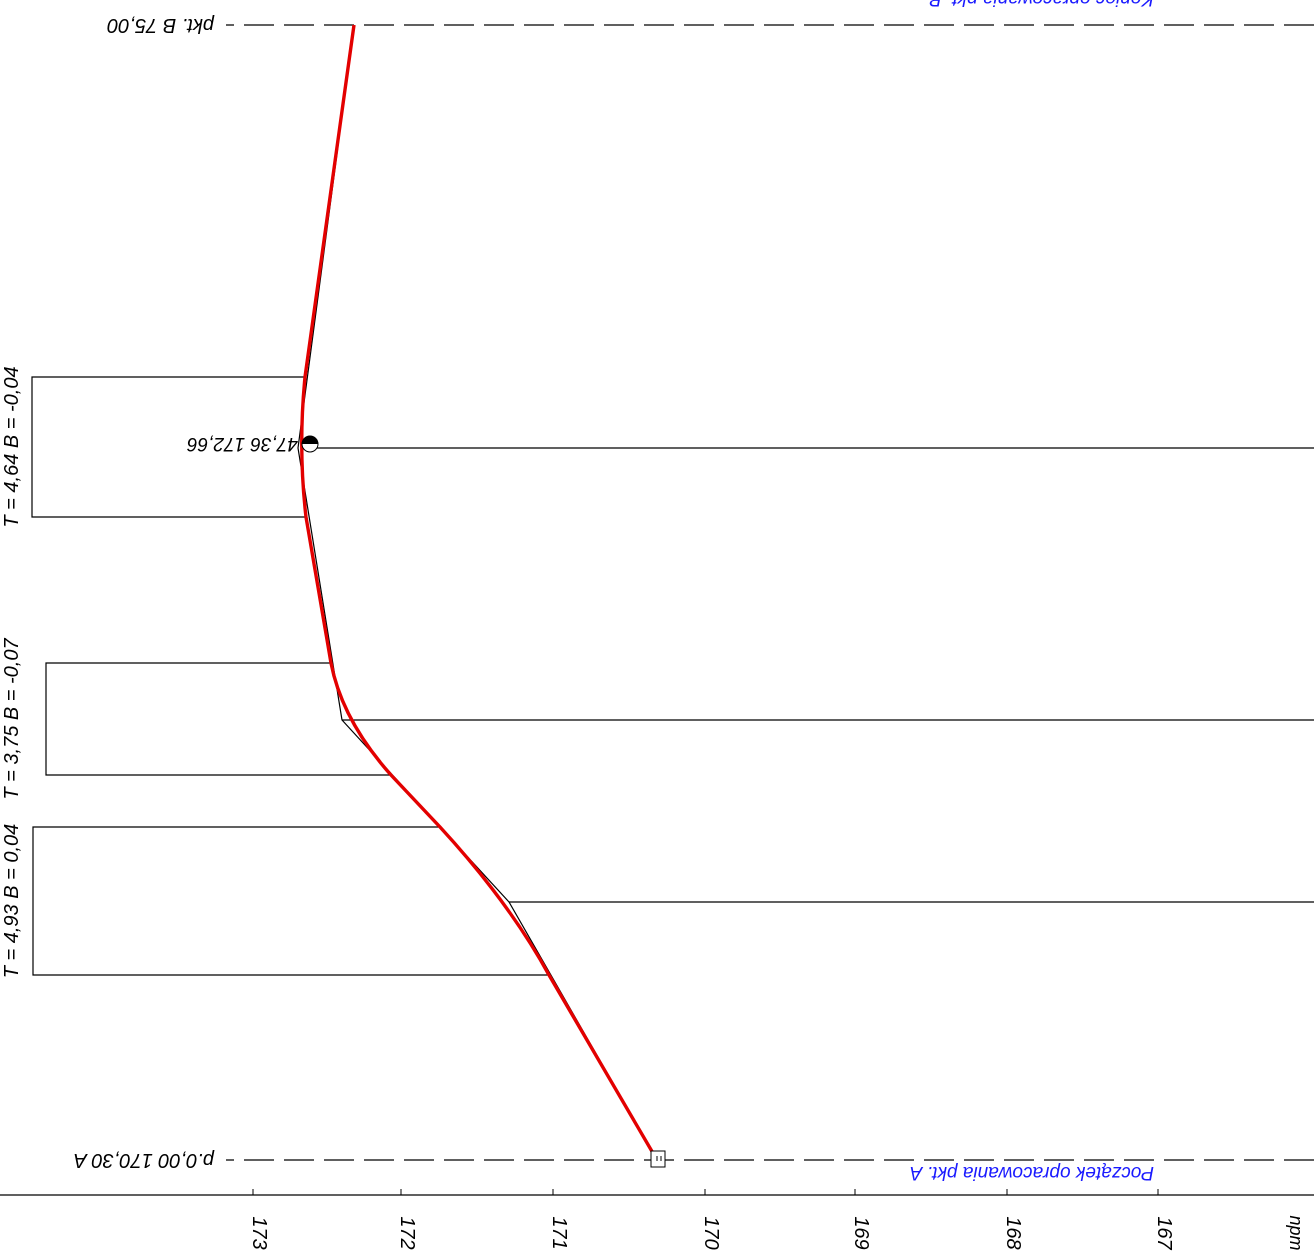 This screenshot has height=1260, width=1314. Describe the element at coordinates (1032, 1172) in the screenshot. I see `start-description: Początek opracowania pkt. A` at that location.